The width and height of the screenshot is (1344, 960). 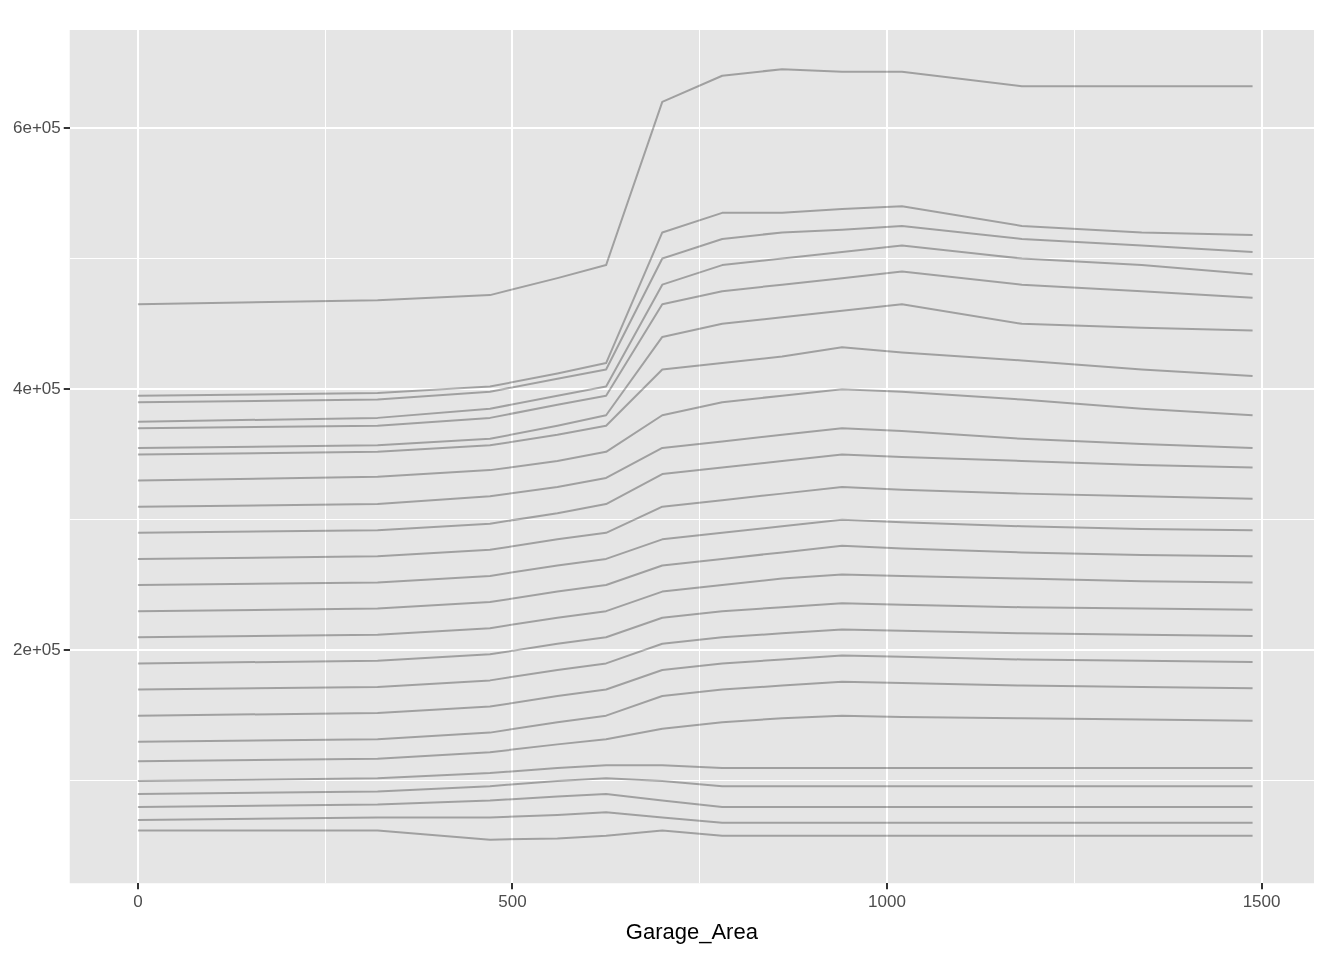 What do you see at coordinates (37, 388) in the screenshot?
I see `y-tick-label: 4e+05` at bounding box center [37, 388].